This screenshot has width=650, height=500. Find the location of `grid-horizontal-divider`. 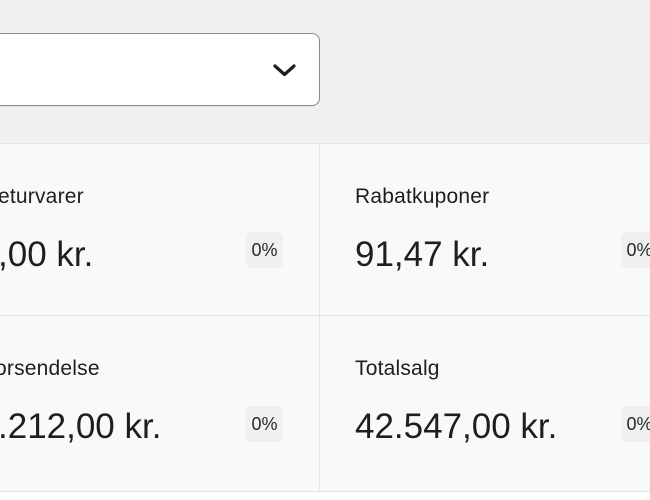

grid-horizontal-divider is located at coordinates (325, 315).